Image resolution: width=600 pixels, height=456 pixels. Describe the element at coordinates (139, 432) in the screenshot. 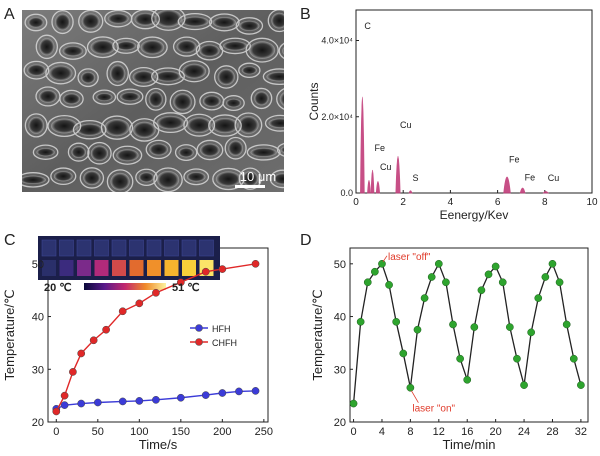

I see `x-tick-label: 100` at that location.